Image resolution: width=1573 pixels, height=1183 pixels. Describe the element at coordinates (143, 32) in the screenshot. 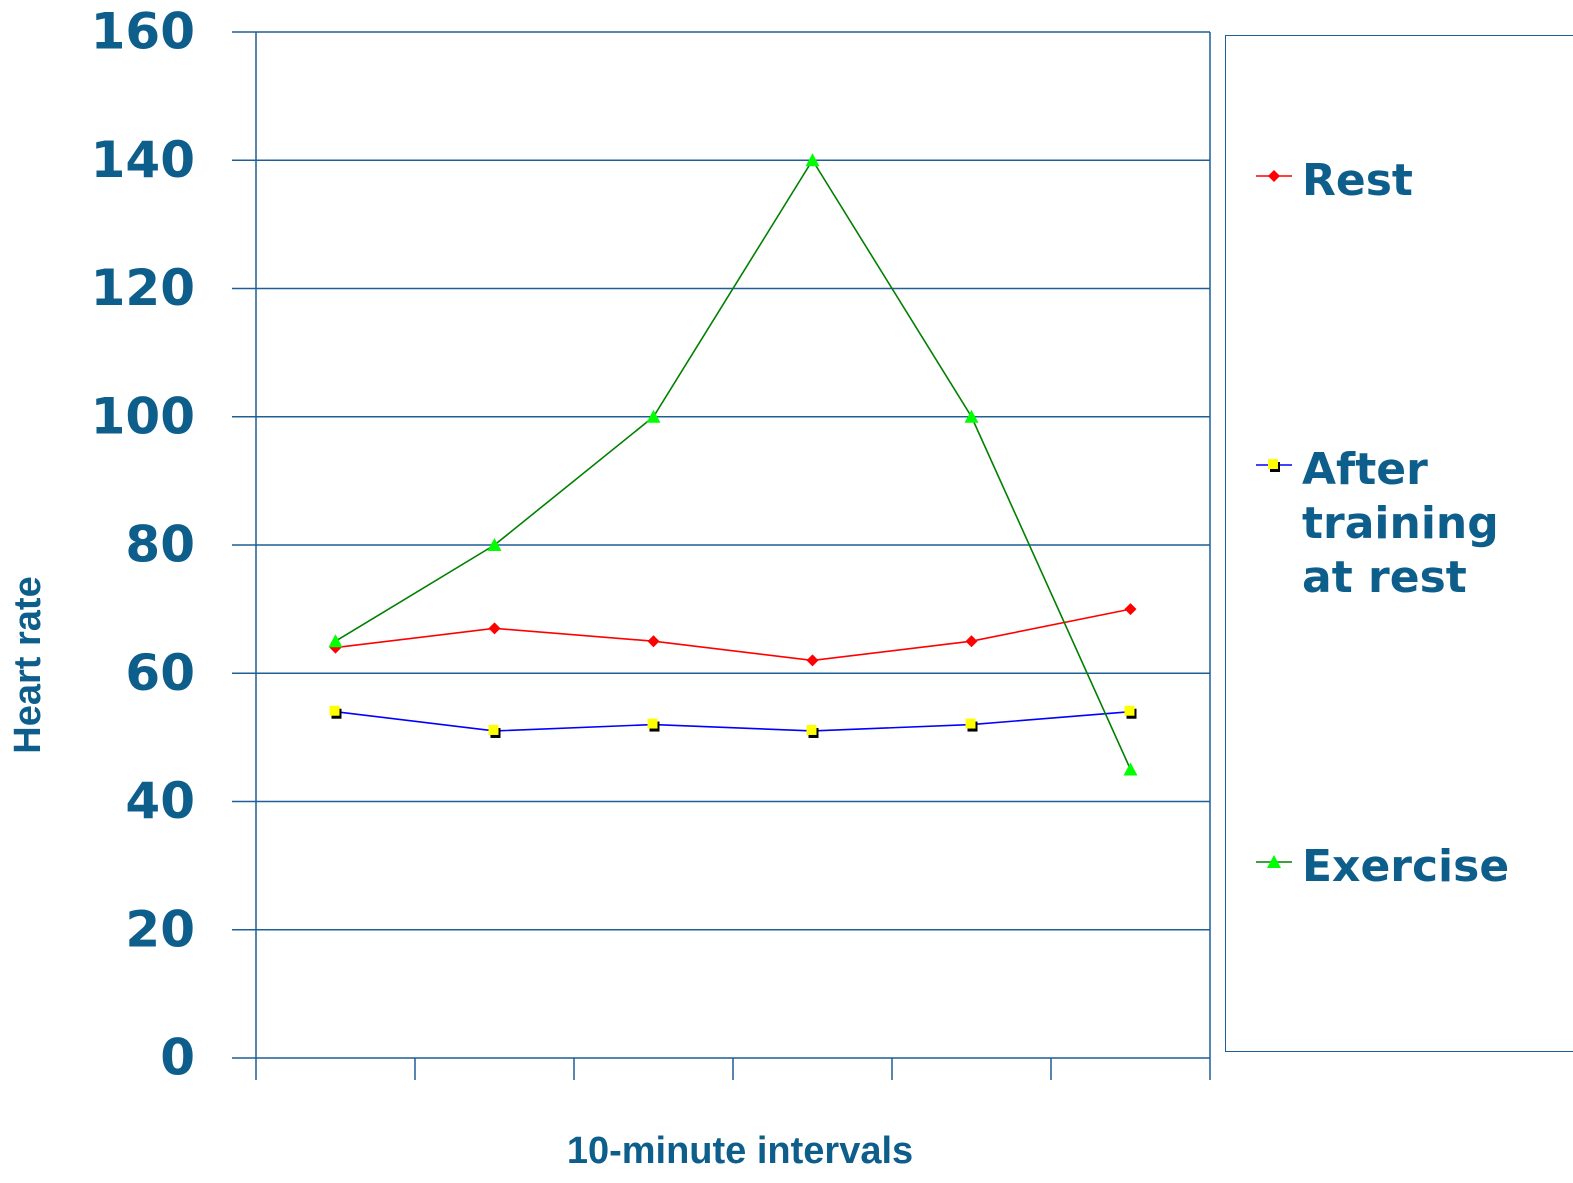

I see `y-tick-label: 160` at that location.